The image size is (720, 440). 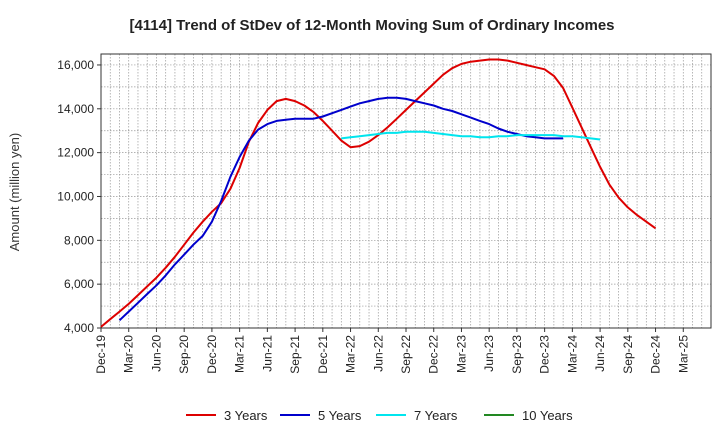 I want to click on x-tick-label: Sep-22, so click(x=406, y=354).